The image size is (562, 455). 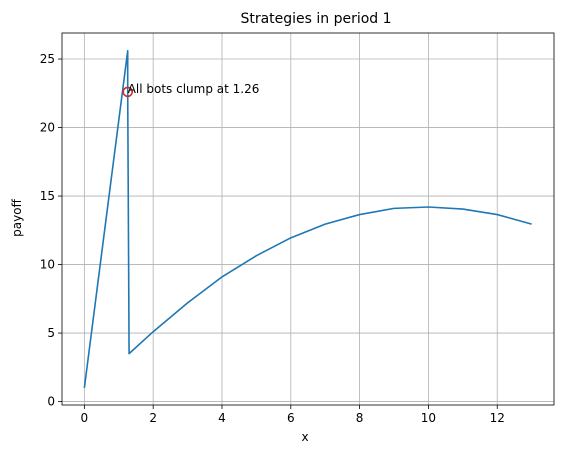 What do you see at coordinates (222, 418) in the screenshot?
I see `x-tick-label: 4` at bounding box center [222, 418].